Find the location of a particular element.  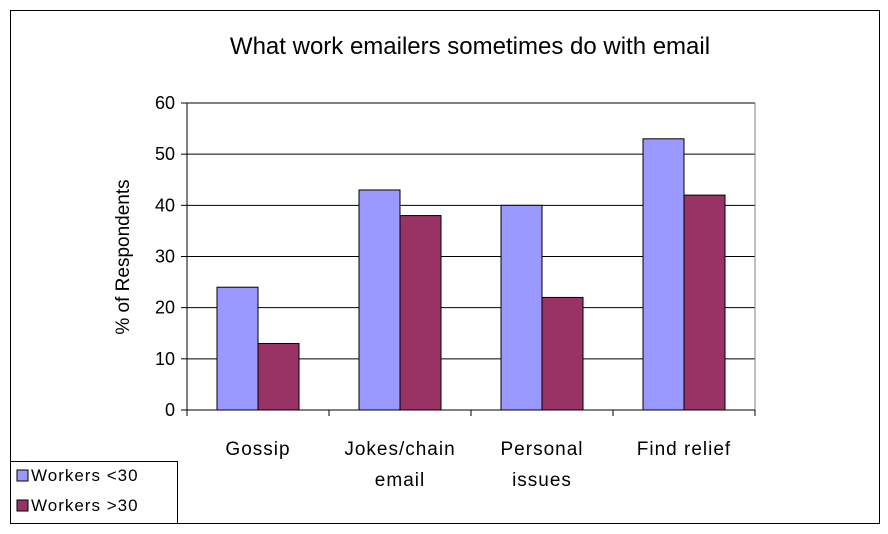

y-tick-label: 0 is located at coordinates (170, 410).